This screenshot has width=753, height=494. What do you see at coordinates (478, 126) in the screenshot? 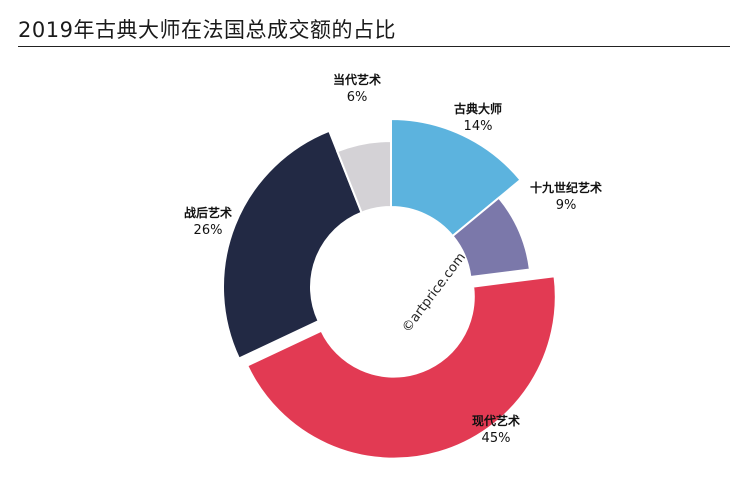
I see `slice-value-0: 14%` at bounding box center [478, 126].